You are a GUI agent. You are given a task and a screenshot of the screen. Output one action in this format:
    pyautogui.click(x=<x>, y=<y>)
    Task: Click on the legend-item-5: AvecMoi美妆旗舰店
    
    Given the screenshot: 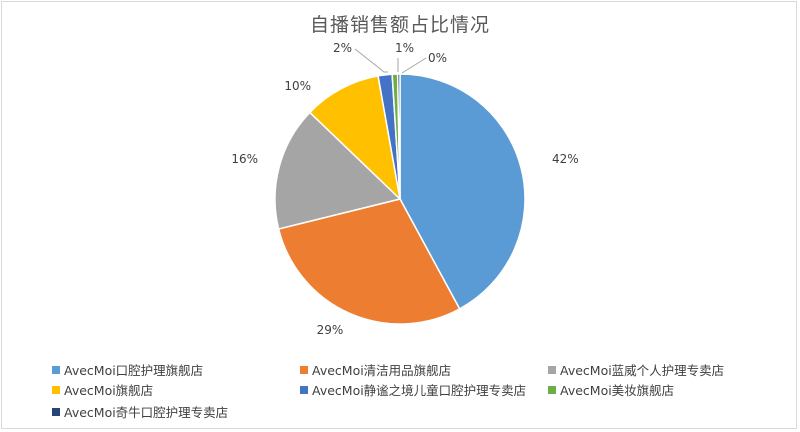 What is the action you would take?
    pyautogui.click(x=611, y=389)
    